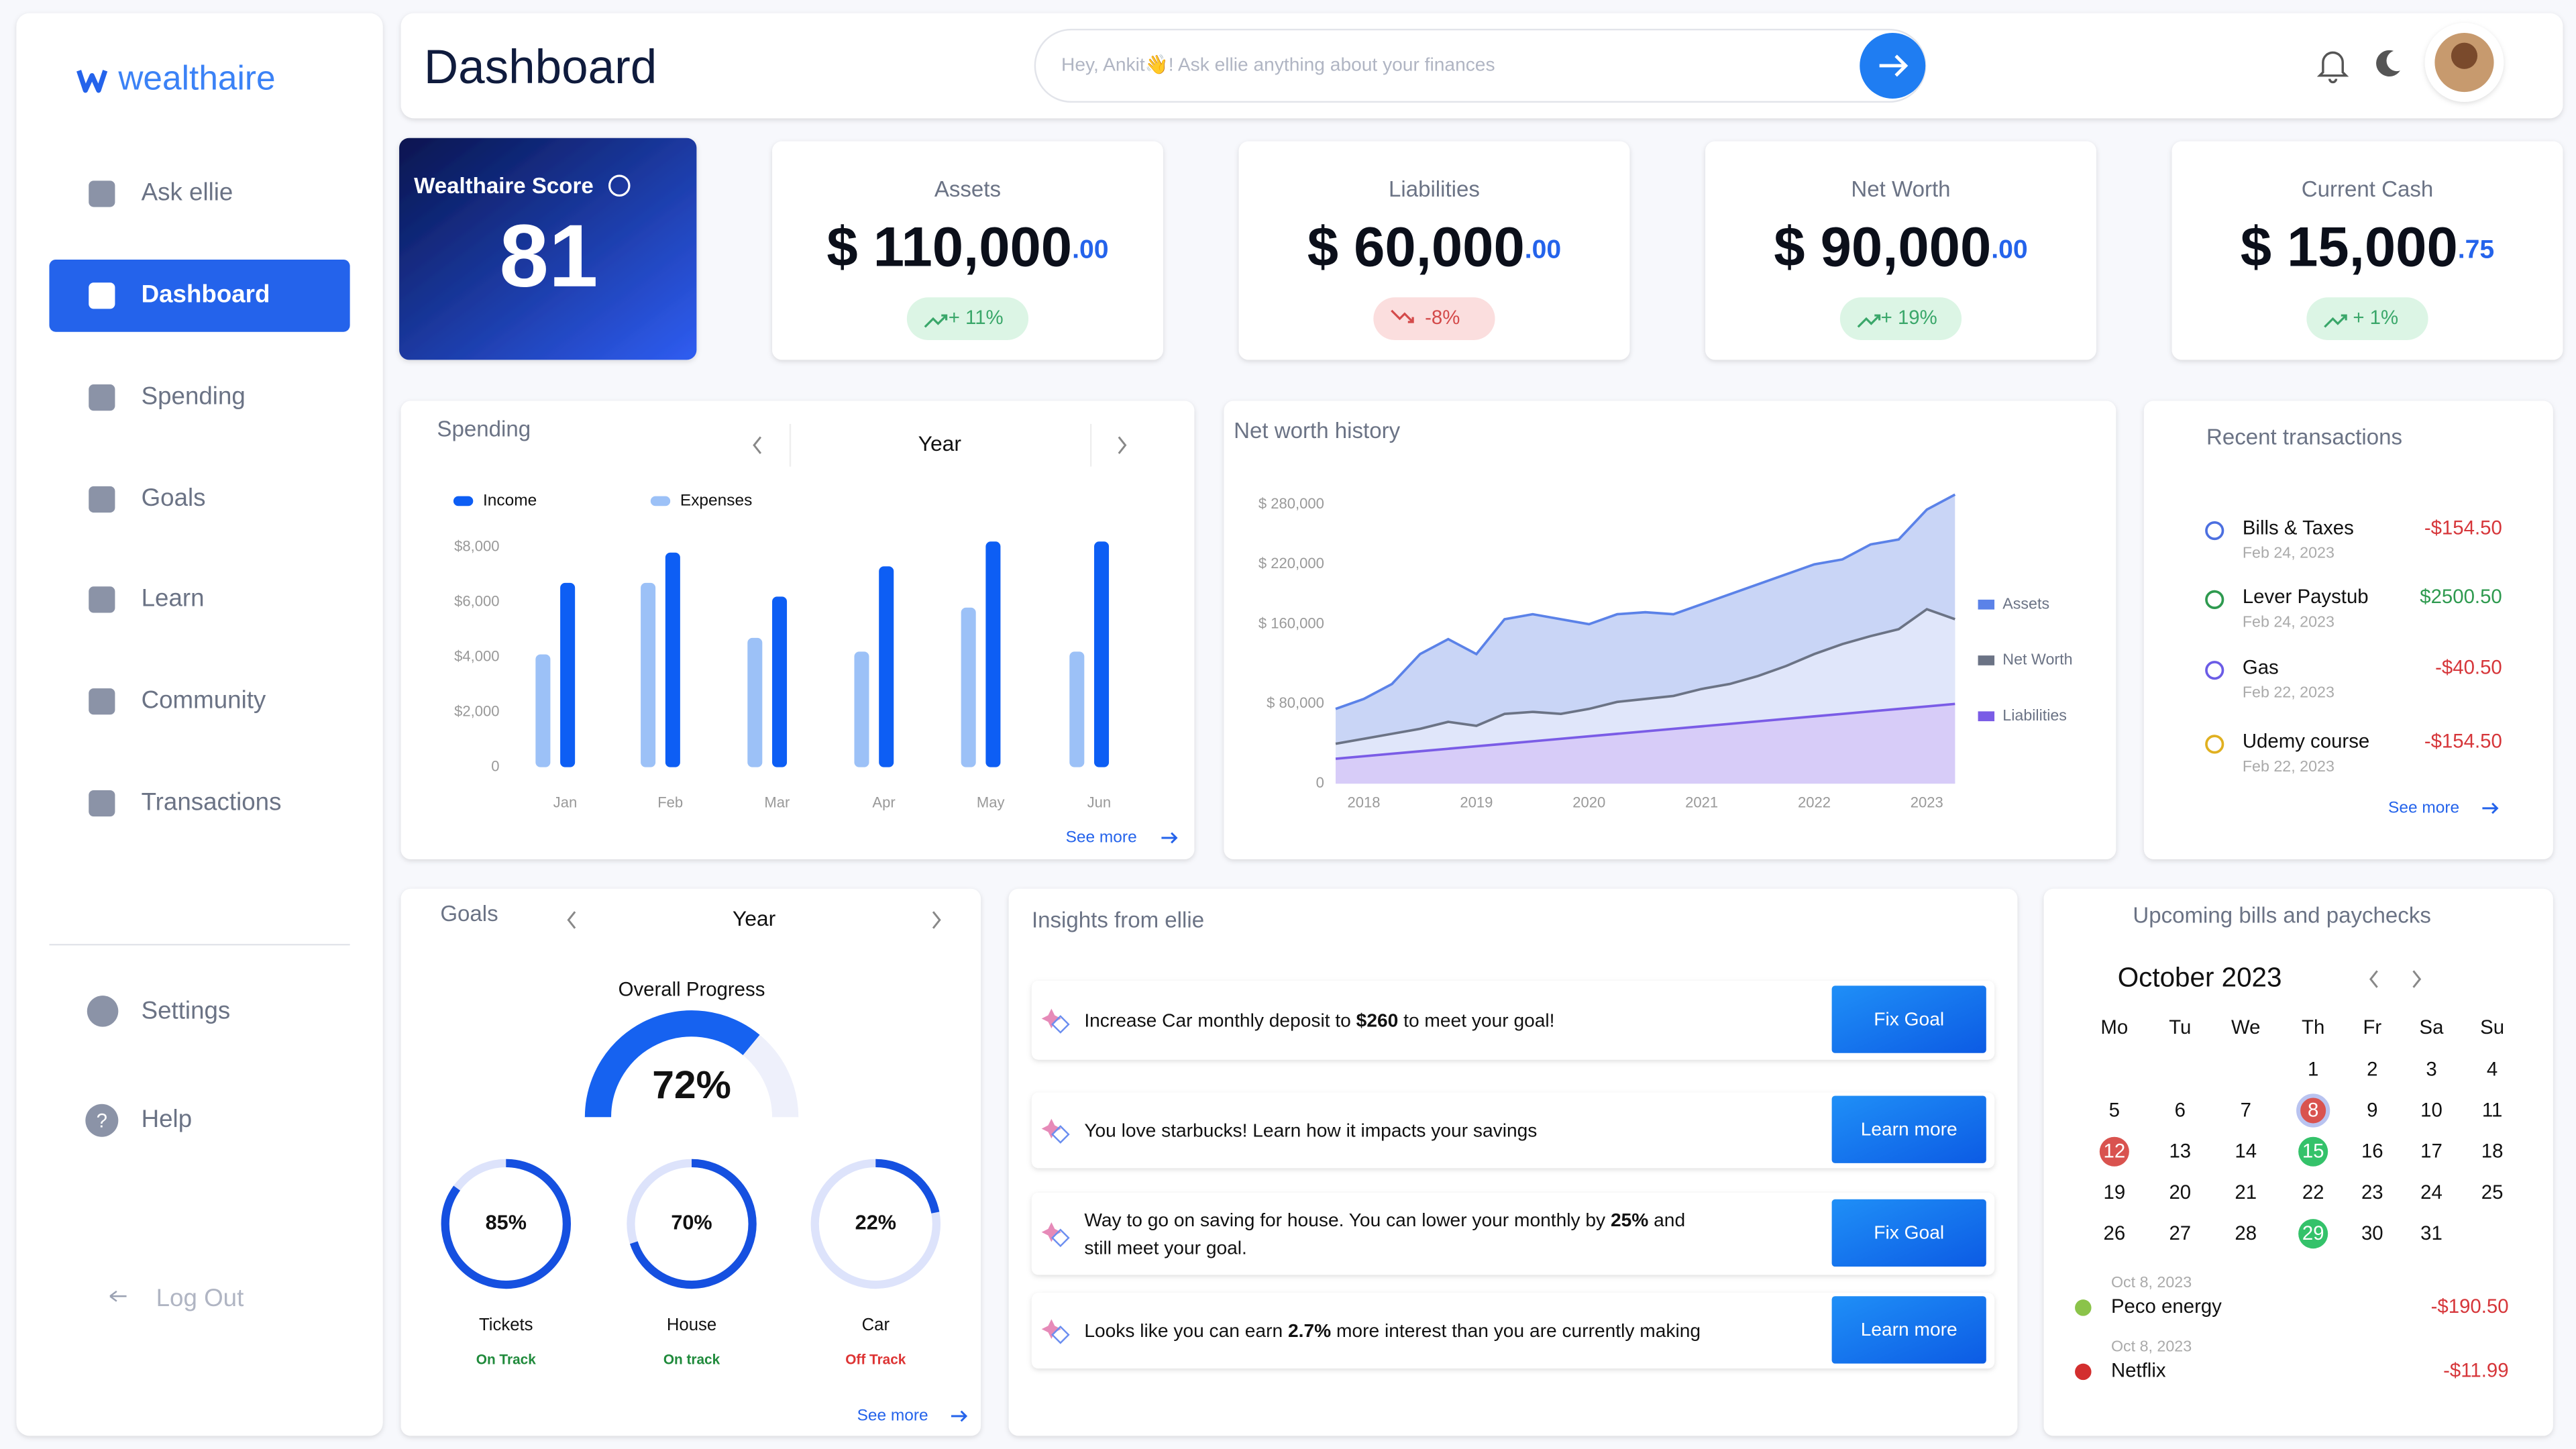 Image resolution: width=2576 pixels, height=1449 pixels. I want to click on arrow, so click(2490, 808).